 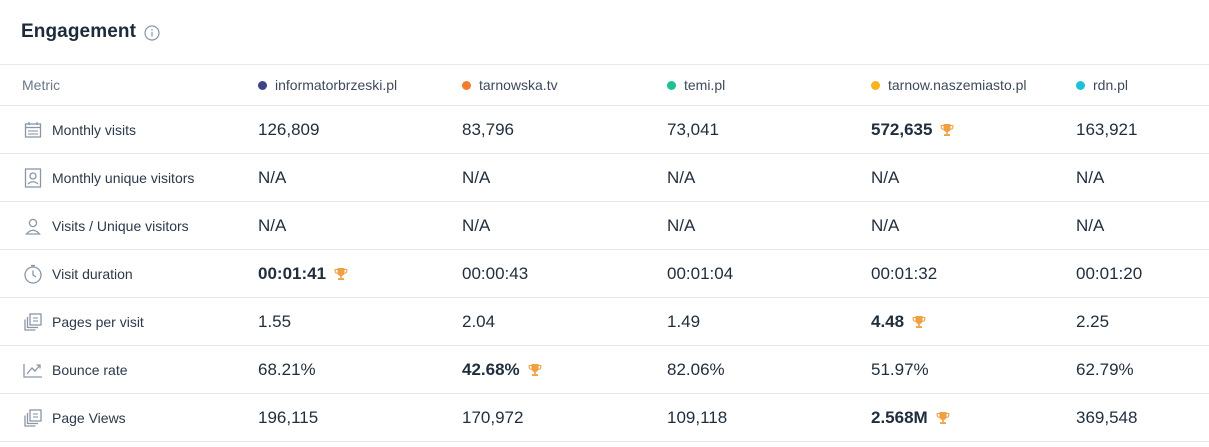 I want to click on metric-value: 572,635, so click(x=902, y=129).